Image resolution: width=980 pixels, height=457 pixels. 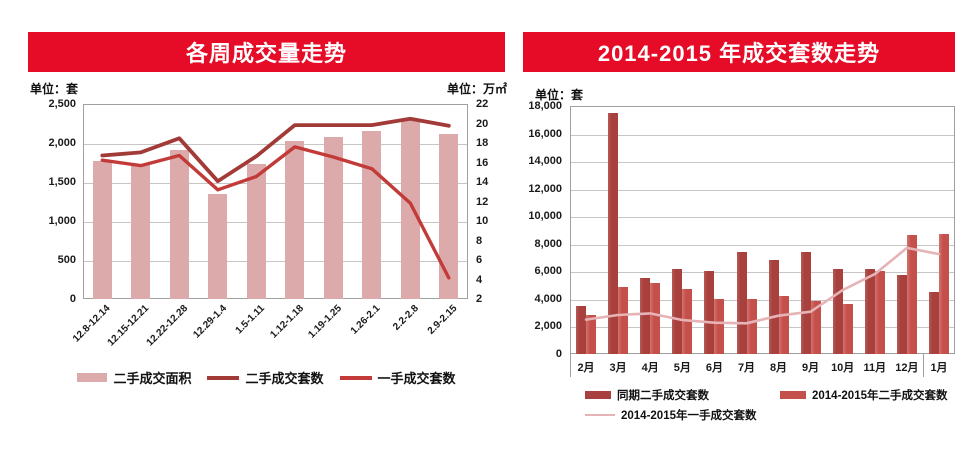 I want to click on left-chart-legend: 二手成交面积 二手成交套数 一手成交套数, so click(x=266, y=377).